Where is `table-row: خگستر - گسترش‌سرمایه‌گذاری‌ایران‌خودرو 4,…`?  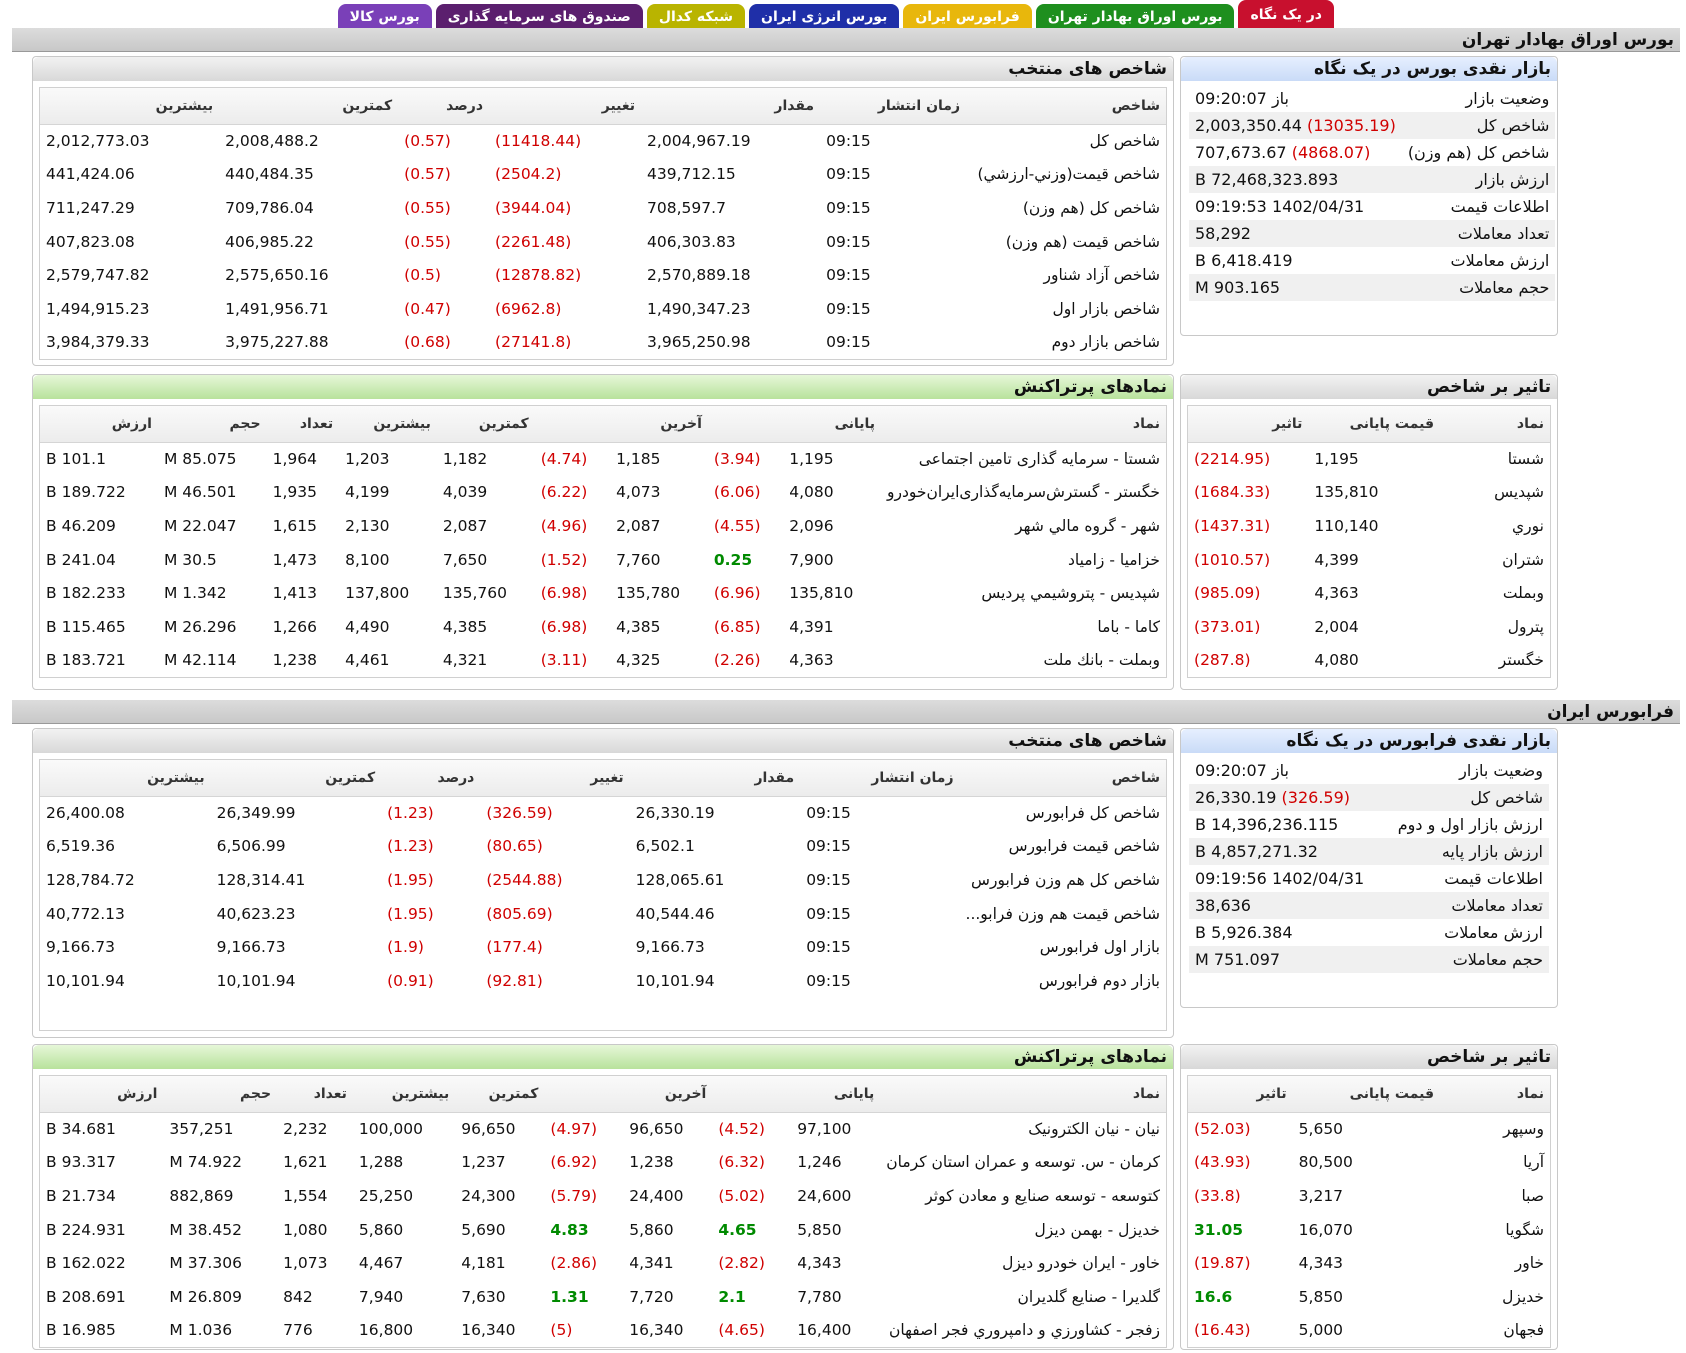
table-row: خگستر - گسترش‌سرمایه‌گذاری‌ایران‌خودرو 4,… is located at coordinates (603, 493).